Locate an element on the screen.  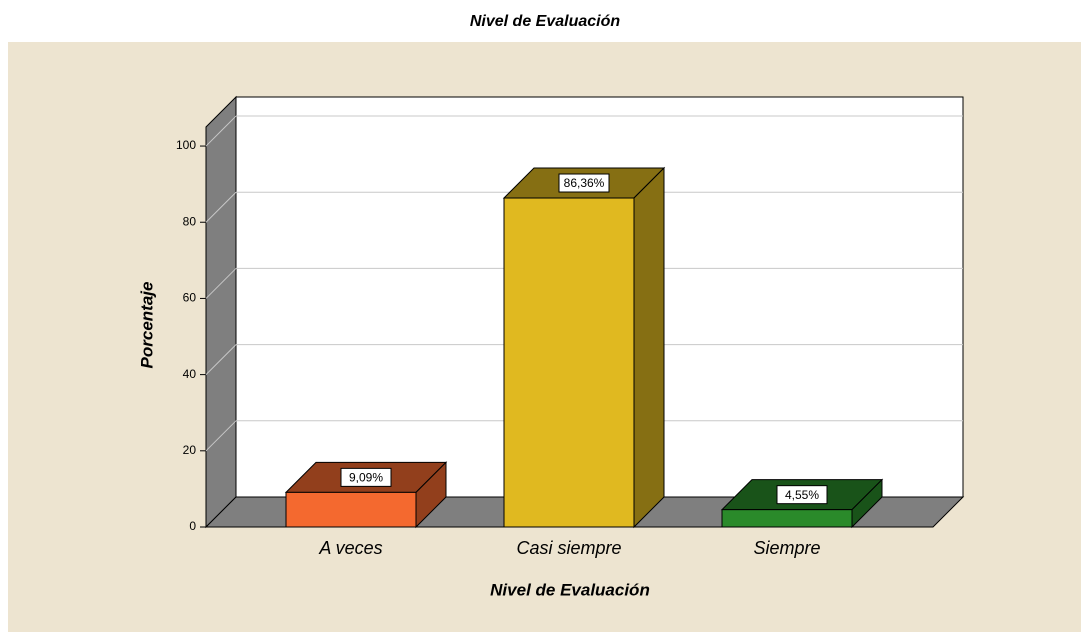
value-label: 86,36% is located at coordinates (584, 183).